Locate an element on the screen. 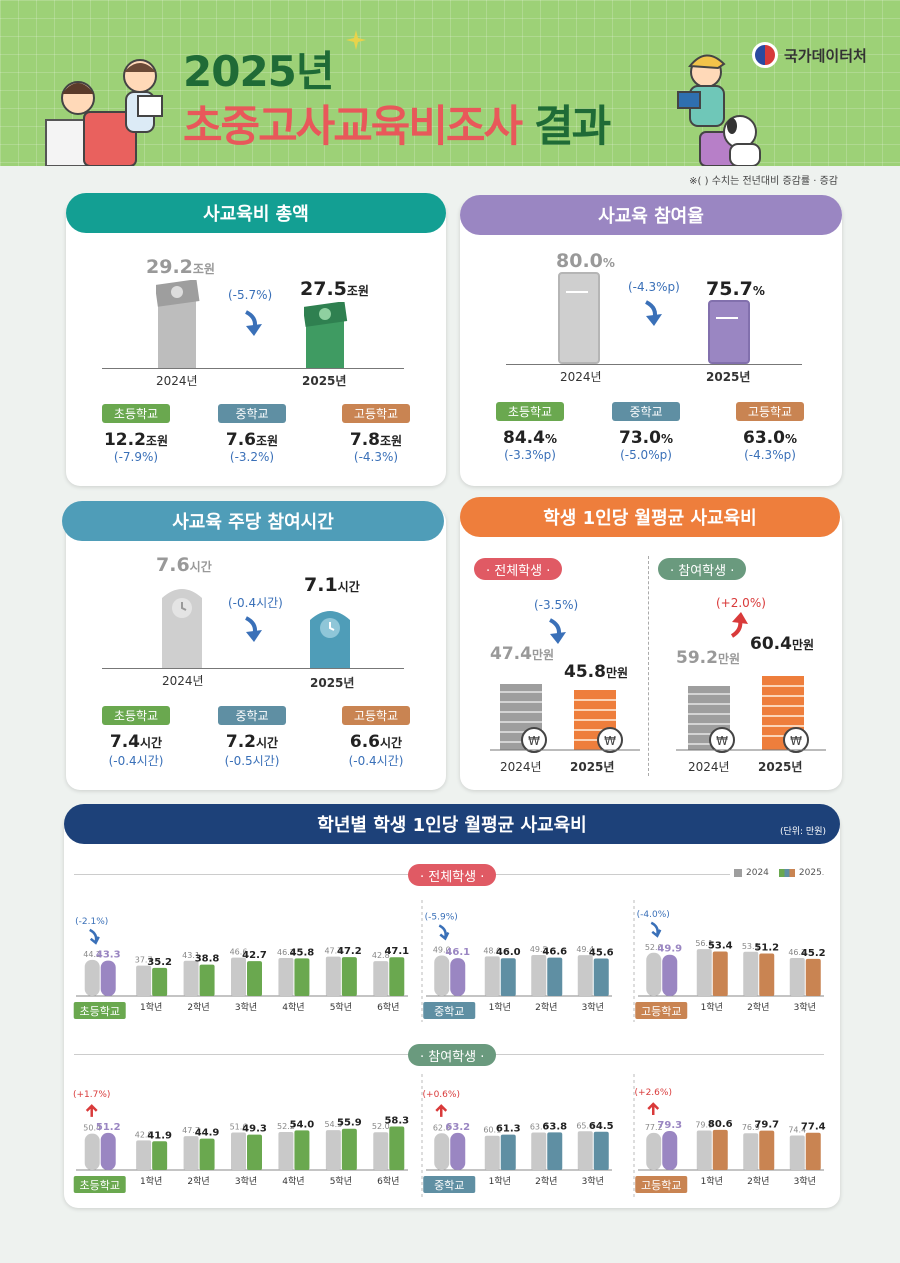 The image size is (900, 1263). bar-5-3-2024 is located at coordinates (797, 1152).